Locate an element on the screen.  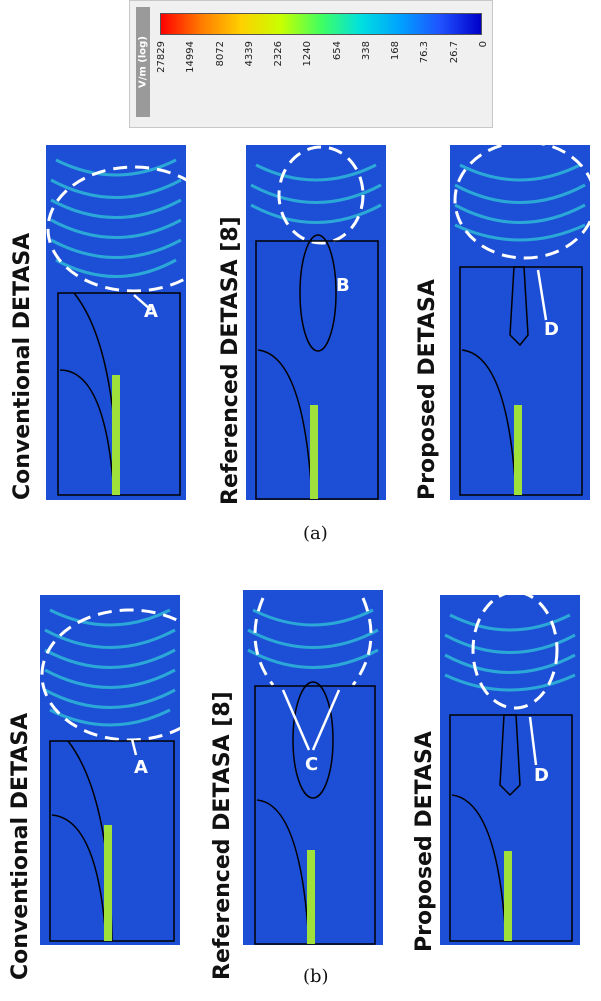
field-a-referenced: B is located at coordinates (316, 322).